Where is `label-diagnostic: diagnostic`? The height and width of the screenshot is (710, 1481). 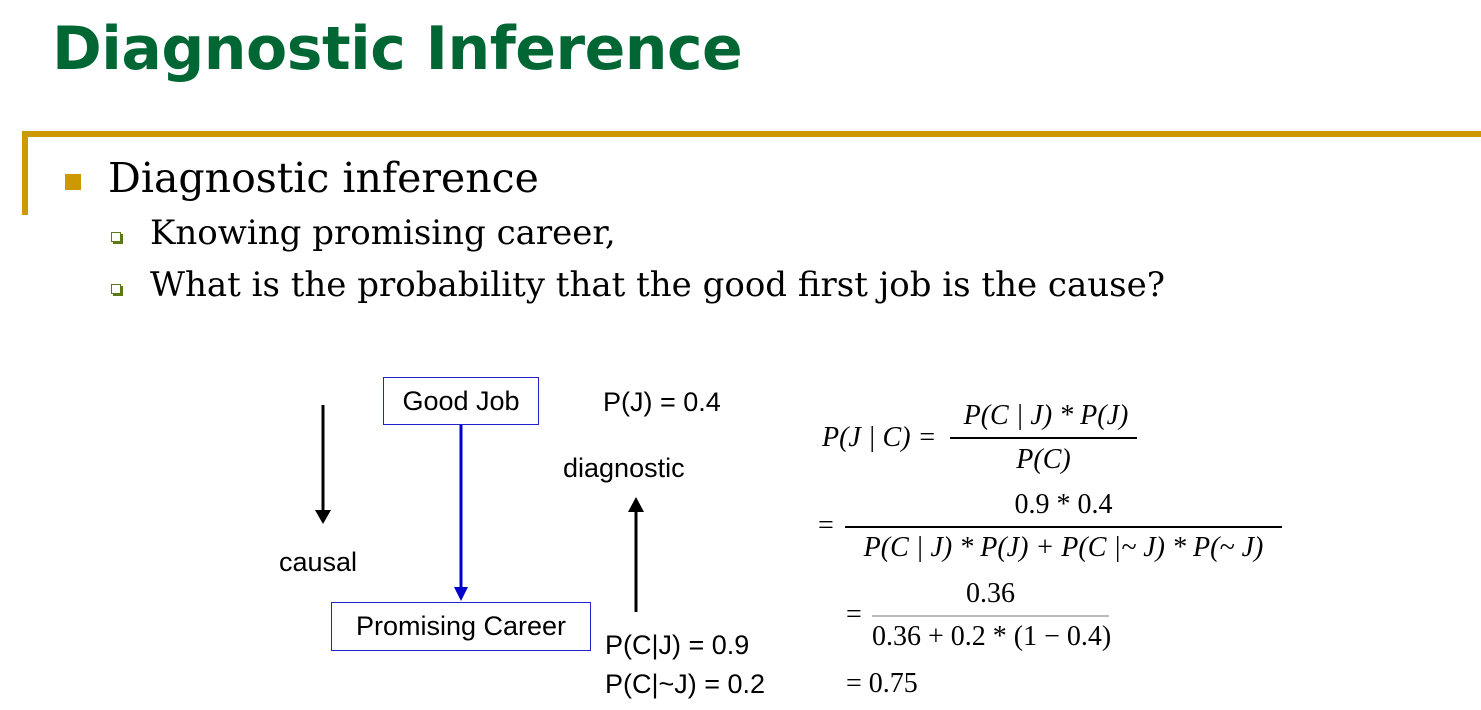
label-diagnostic: diagnostic is located at coordinates (624, 468).